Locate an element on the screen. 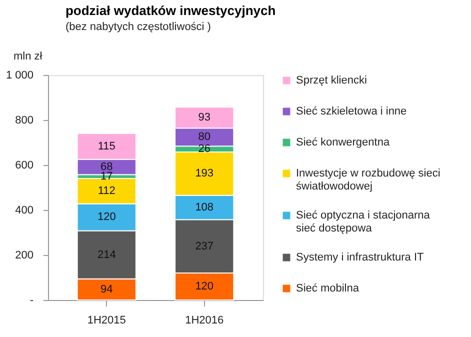 Image resolution: width=471 pixels, height=337 pixels. legend-label: Systemy i infrastruktura IT is located at coordinates (360, 258).